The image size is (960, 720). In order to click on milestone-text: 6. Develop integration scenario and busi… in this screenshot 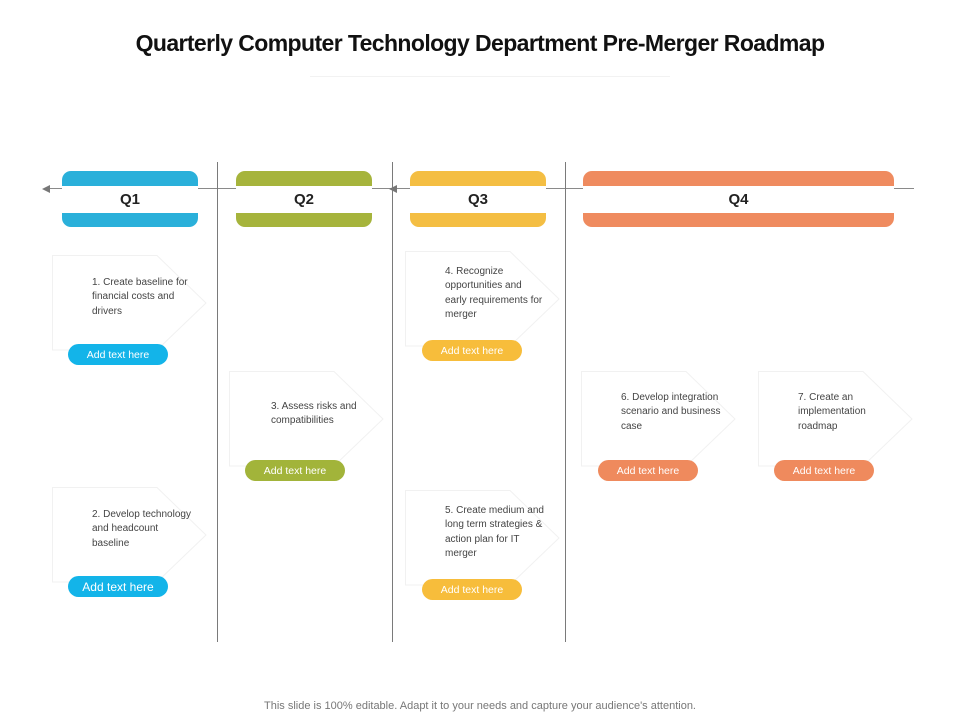, I will do `click(671, 412)`.